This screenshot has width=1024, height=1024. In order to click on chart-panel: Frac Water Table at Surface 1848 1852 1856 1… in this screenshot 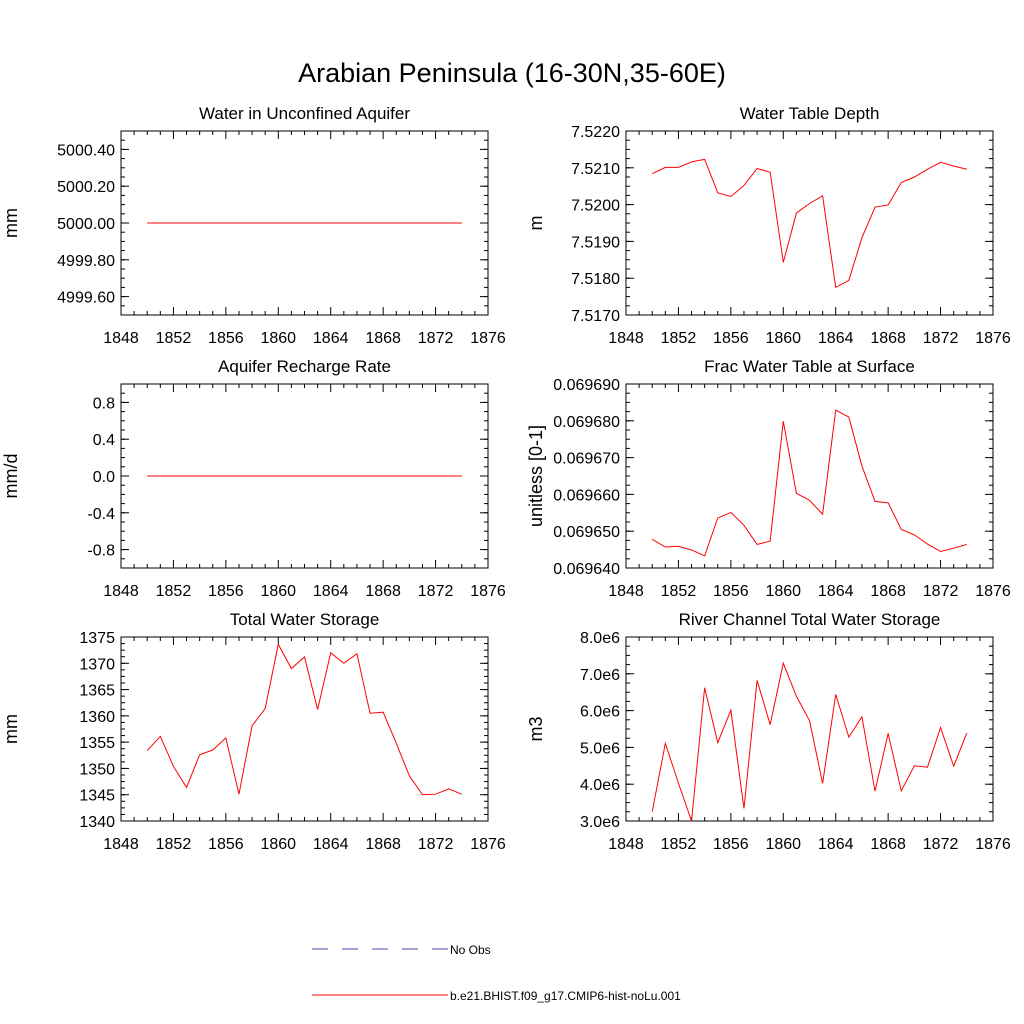, I will do `click(768, 478)`.